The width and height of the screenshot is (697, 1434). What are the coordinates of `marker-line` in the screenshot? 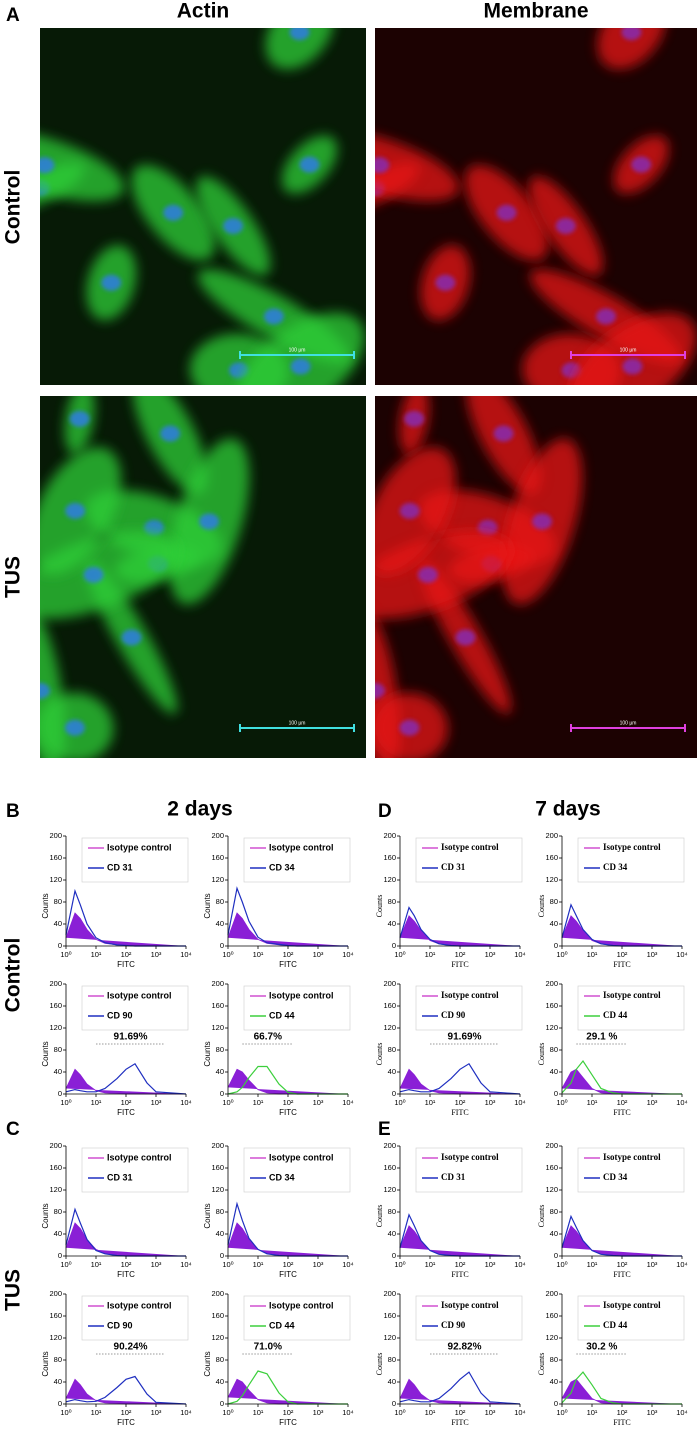 It's located at (621, 925).